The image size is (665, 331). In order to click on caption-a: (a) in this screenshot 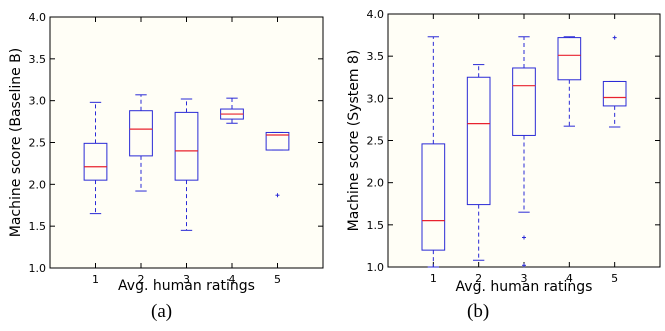, I will do `click(162, 311)`.